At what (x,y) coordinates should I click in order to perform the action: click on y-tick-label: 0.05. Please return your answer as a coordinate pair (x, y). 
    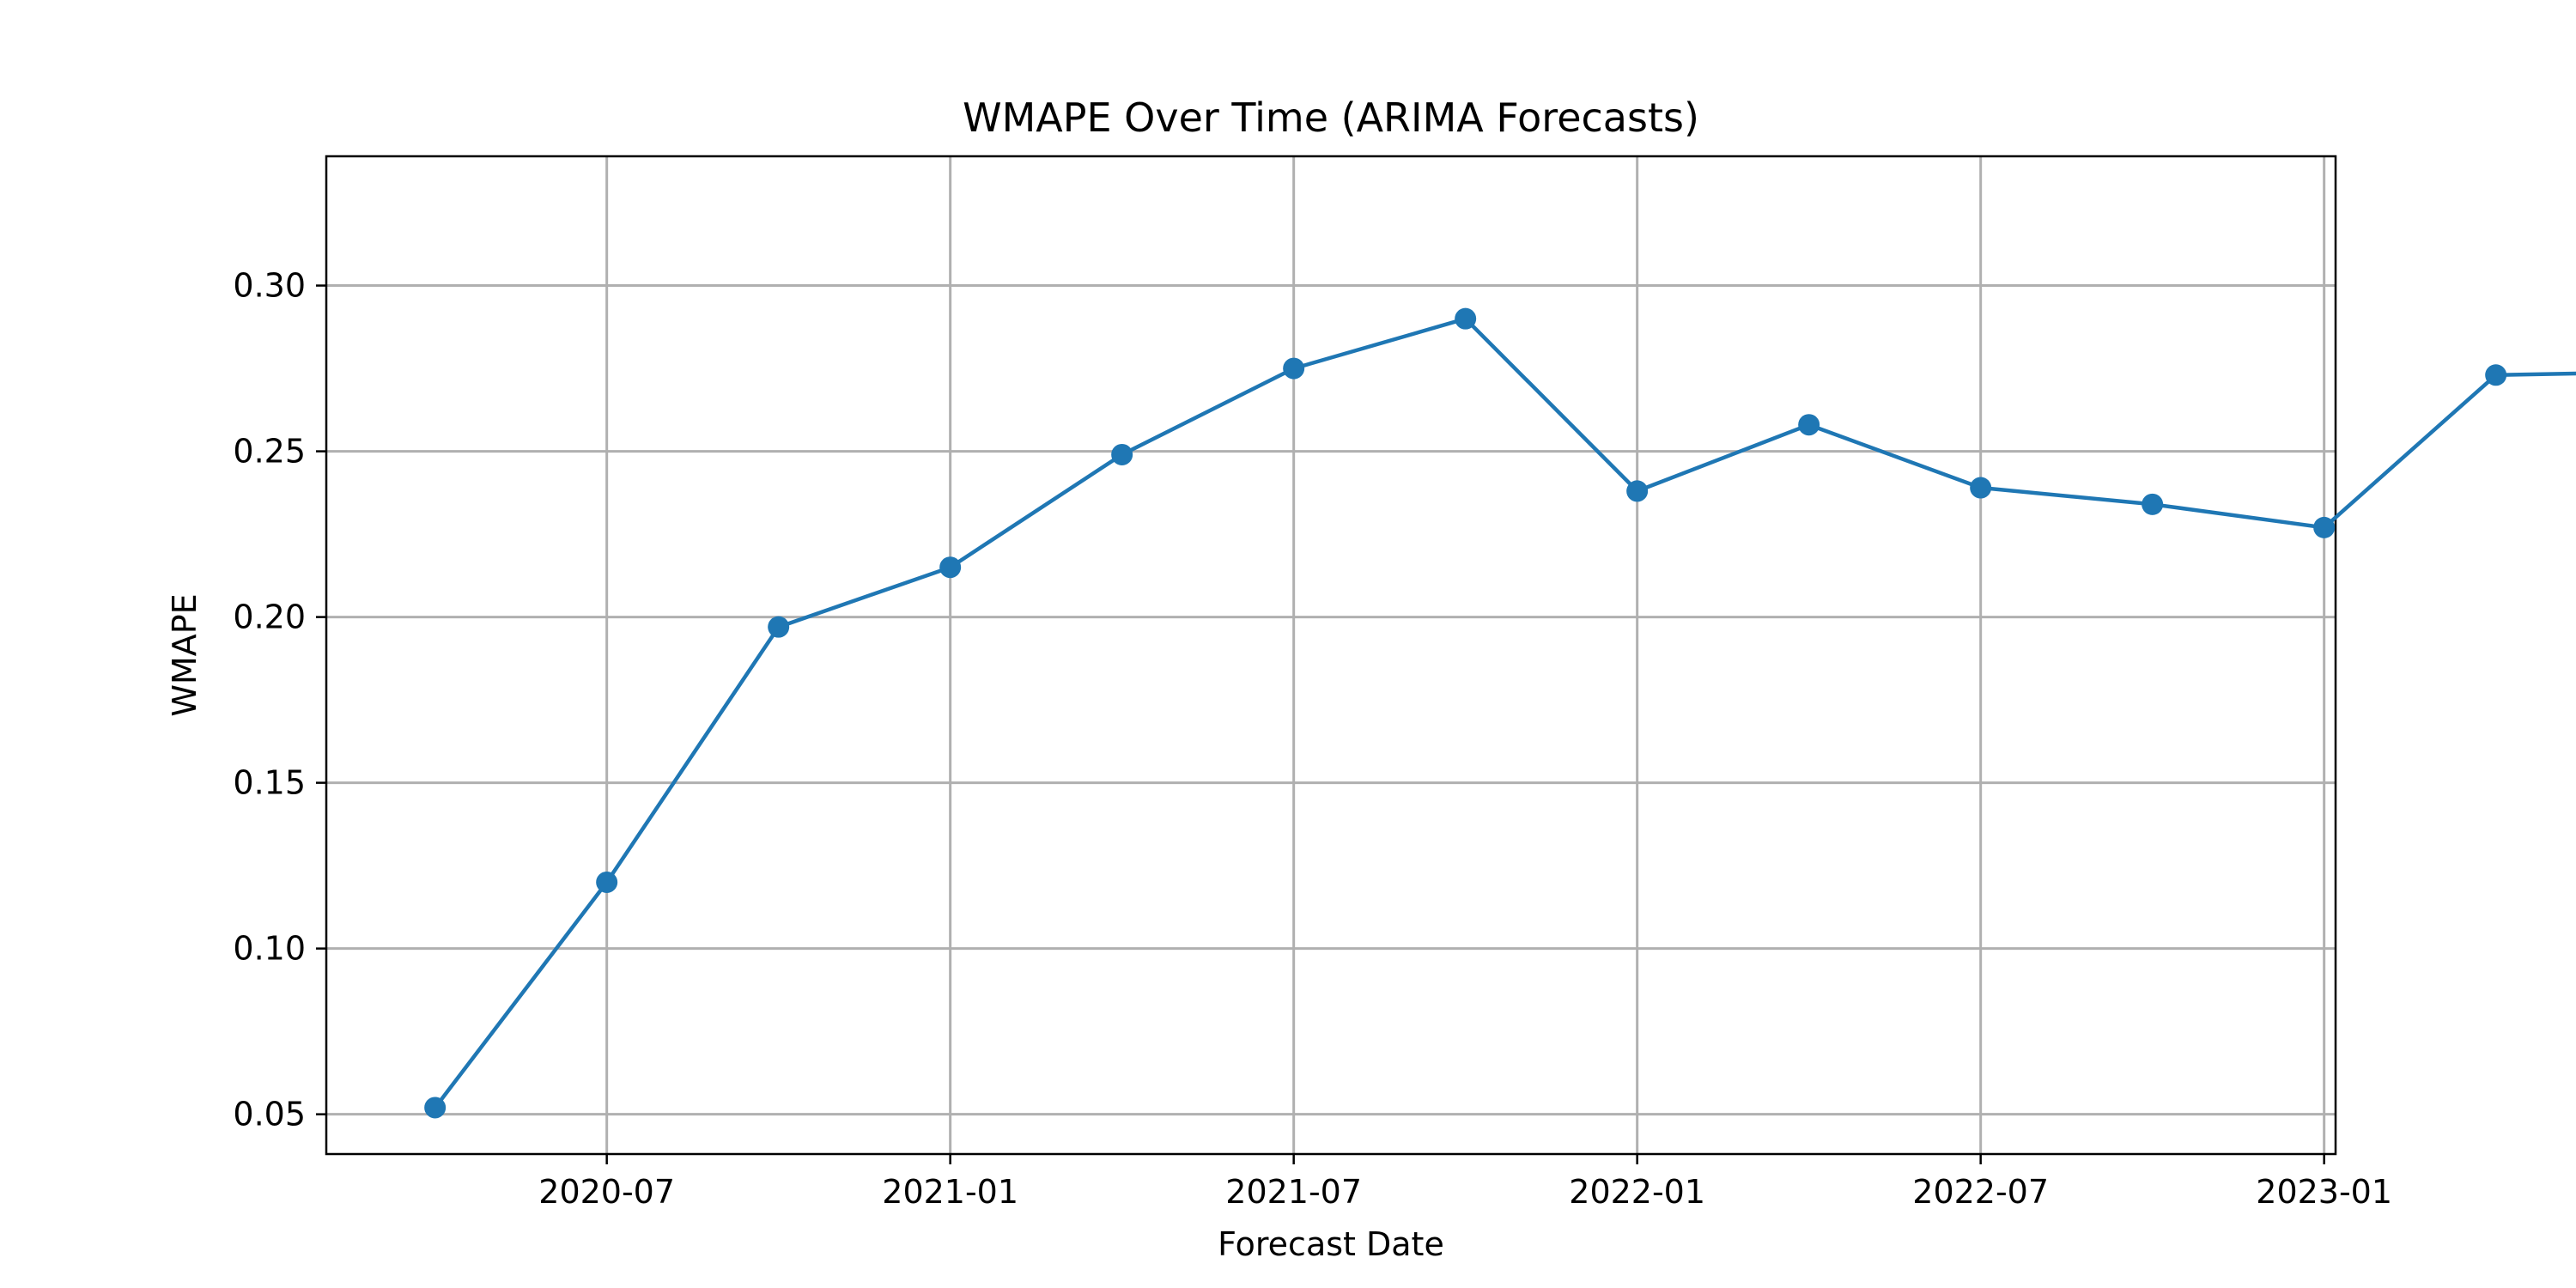
    Looking at the image, I should click on (269, 1114).